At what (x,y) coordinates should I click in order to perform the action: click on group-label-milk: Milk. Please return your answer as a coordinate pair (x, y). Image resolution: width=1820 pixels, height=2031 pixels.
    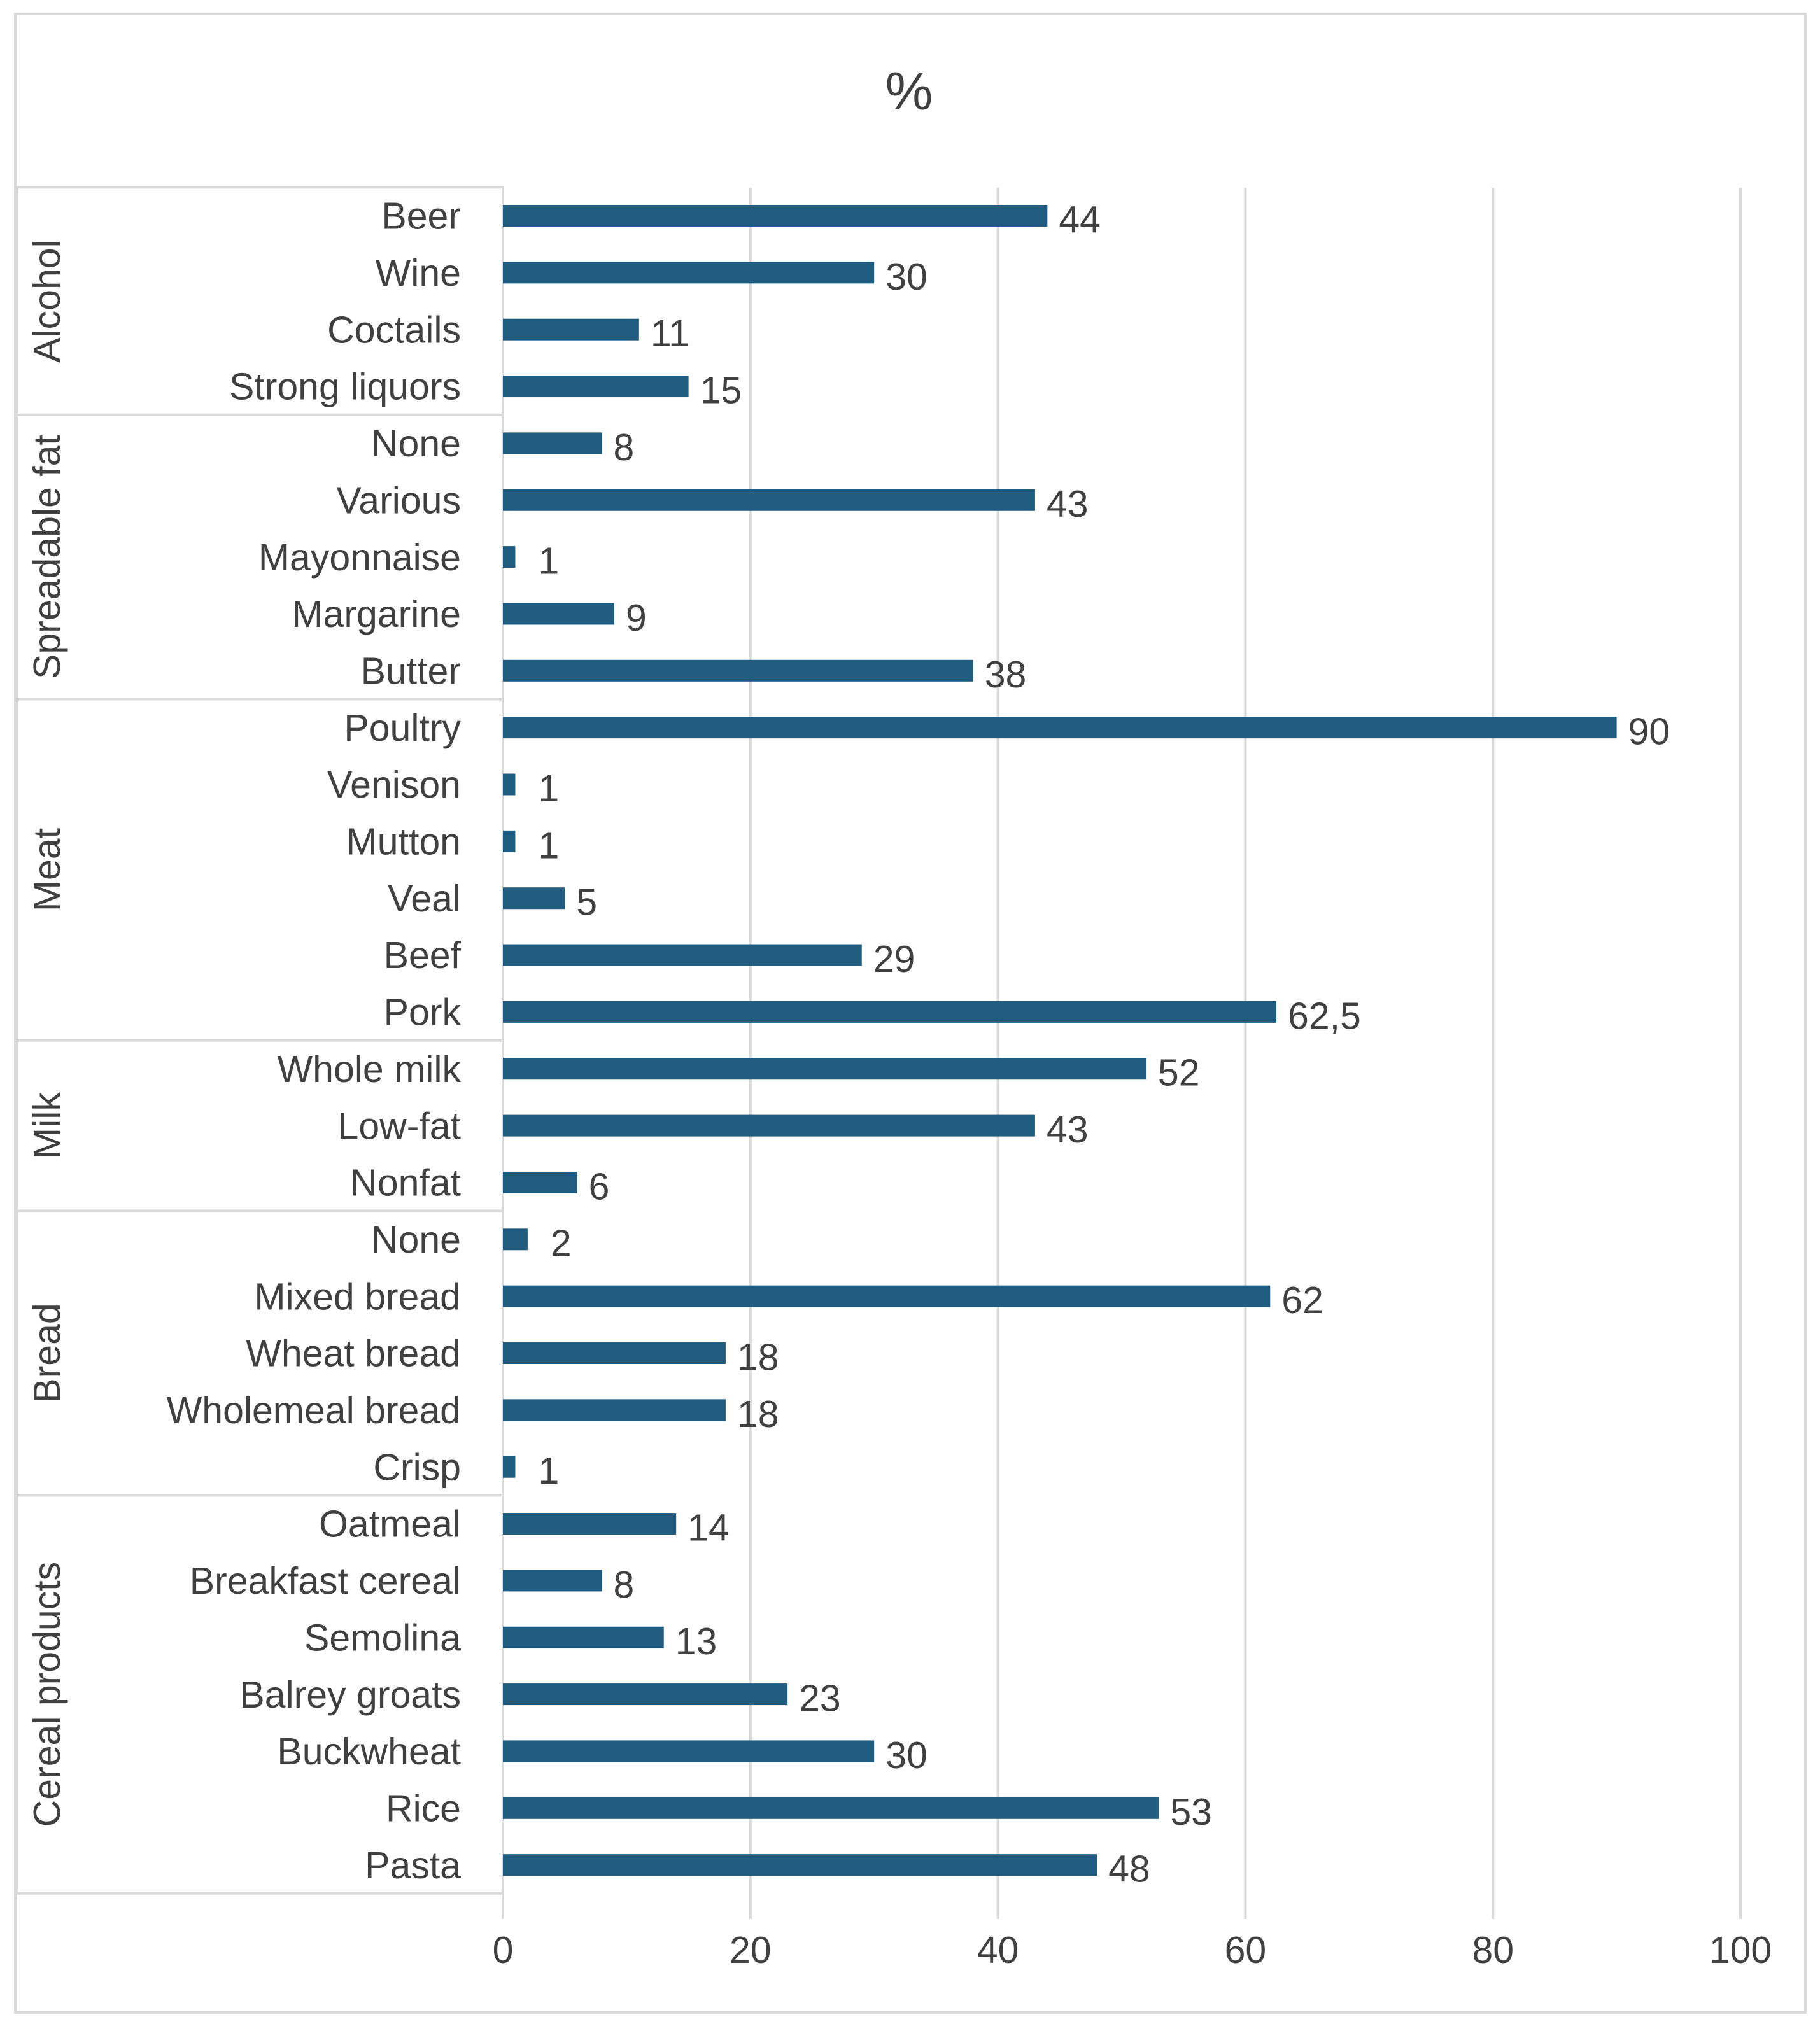
    Looking at the image, I should click on (47, 1125).